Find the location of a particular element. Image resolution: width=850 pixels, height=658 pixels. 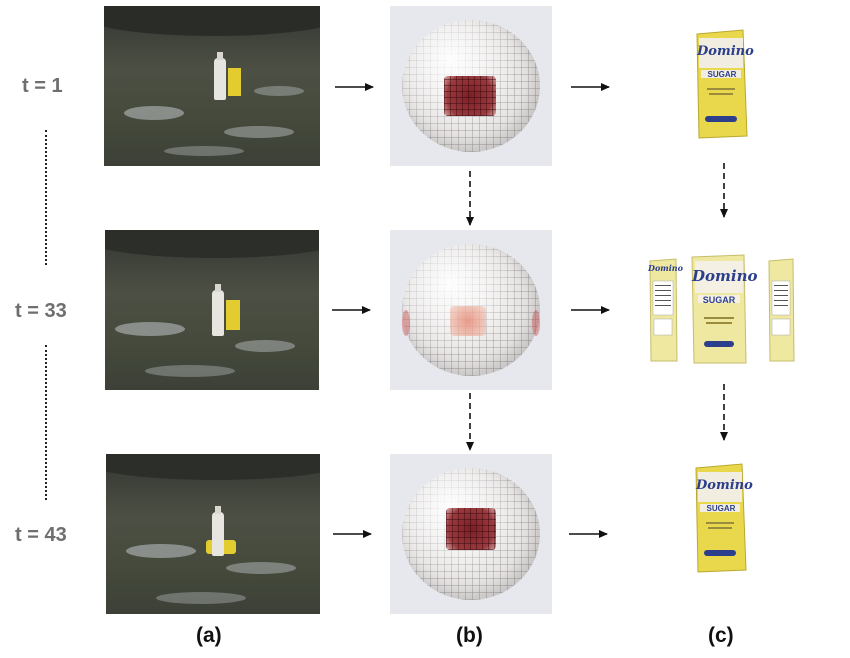

sugar-bag-front-t43: Domino SUGAR is located at coordinates (722, 518).